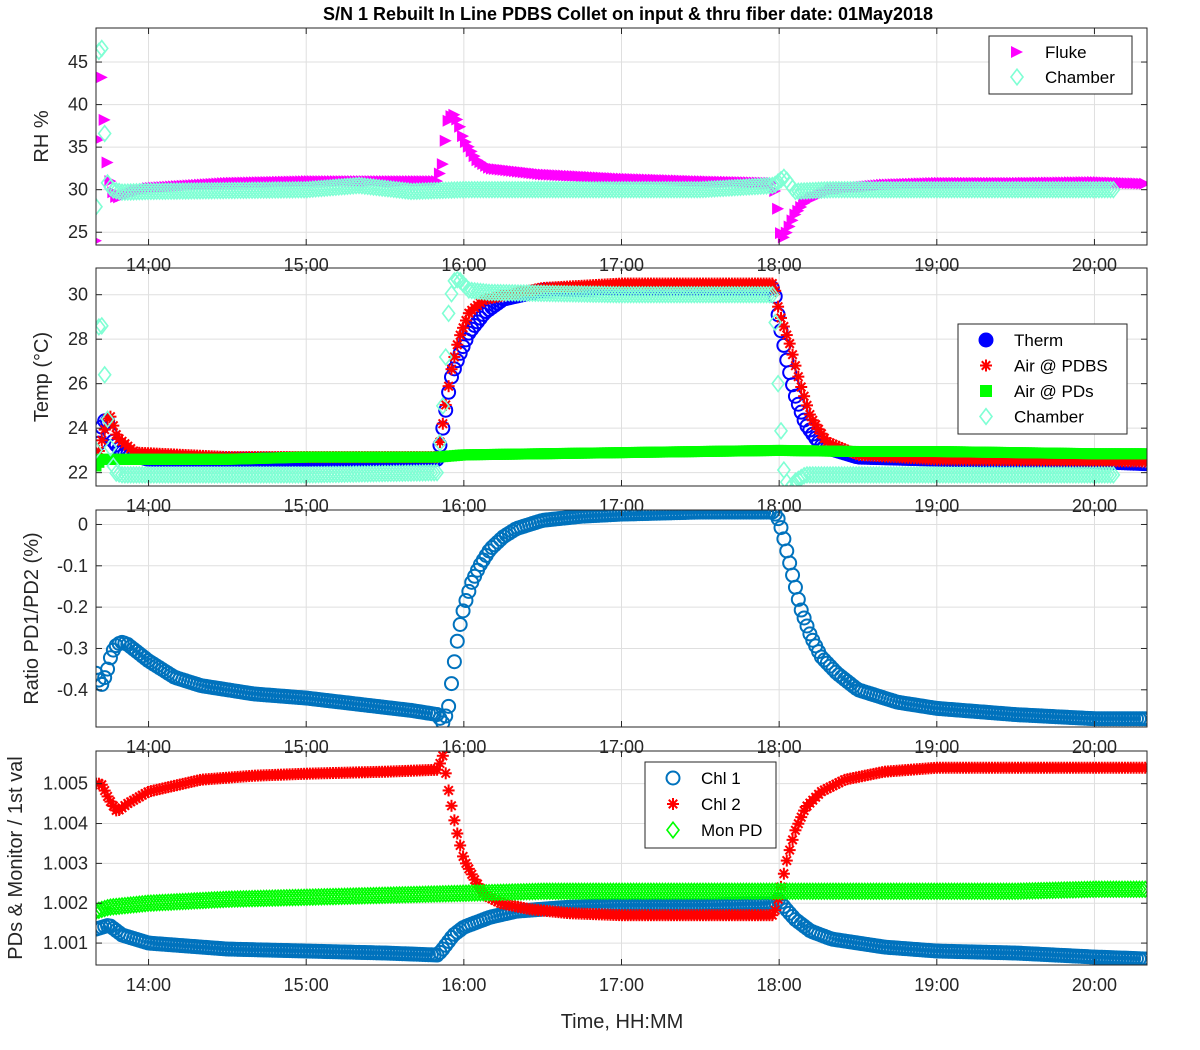 The height and width of the screenshot is (1050, 1200). What do you see at coordinates (72, 607) in the screenshot?
I see `y-tick-label: -0.2` at bounding box center [72, 607].